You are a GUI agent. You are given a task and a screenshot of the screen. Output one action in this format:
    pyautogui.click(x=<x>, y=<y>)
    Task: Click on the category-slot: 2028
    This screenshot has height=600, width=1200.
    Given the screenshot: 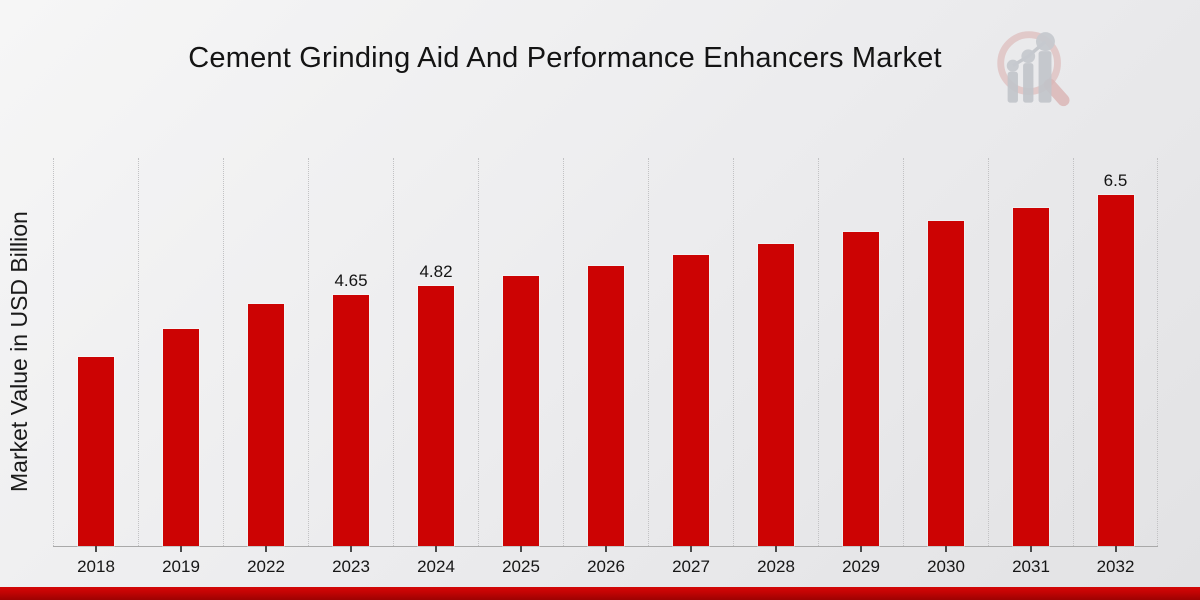 What is the action you would take?
    pyautogui.click(x=775, y=367)
    